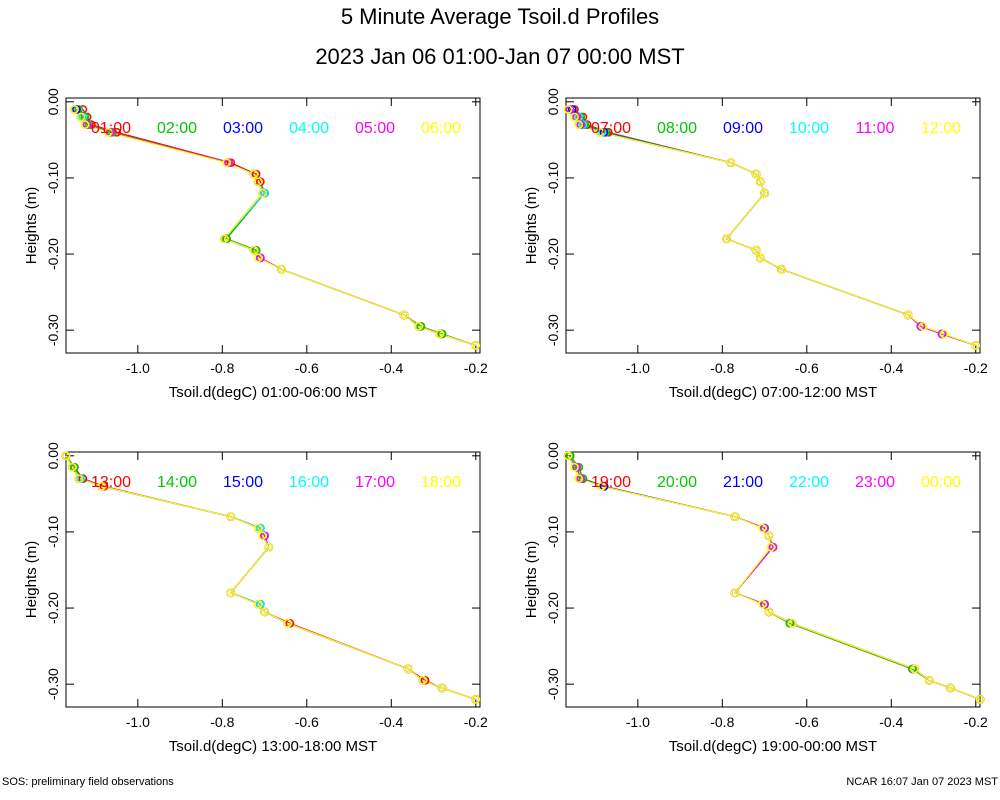 The height and width of the screenshot is (800, 1000). I want to click on legend-label: 23:00, so click(875, 482).